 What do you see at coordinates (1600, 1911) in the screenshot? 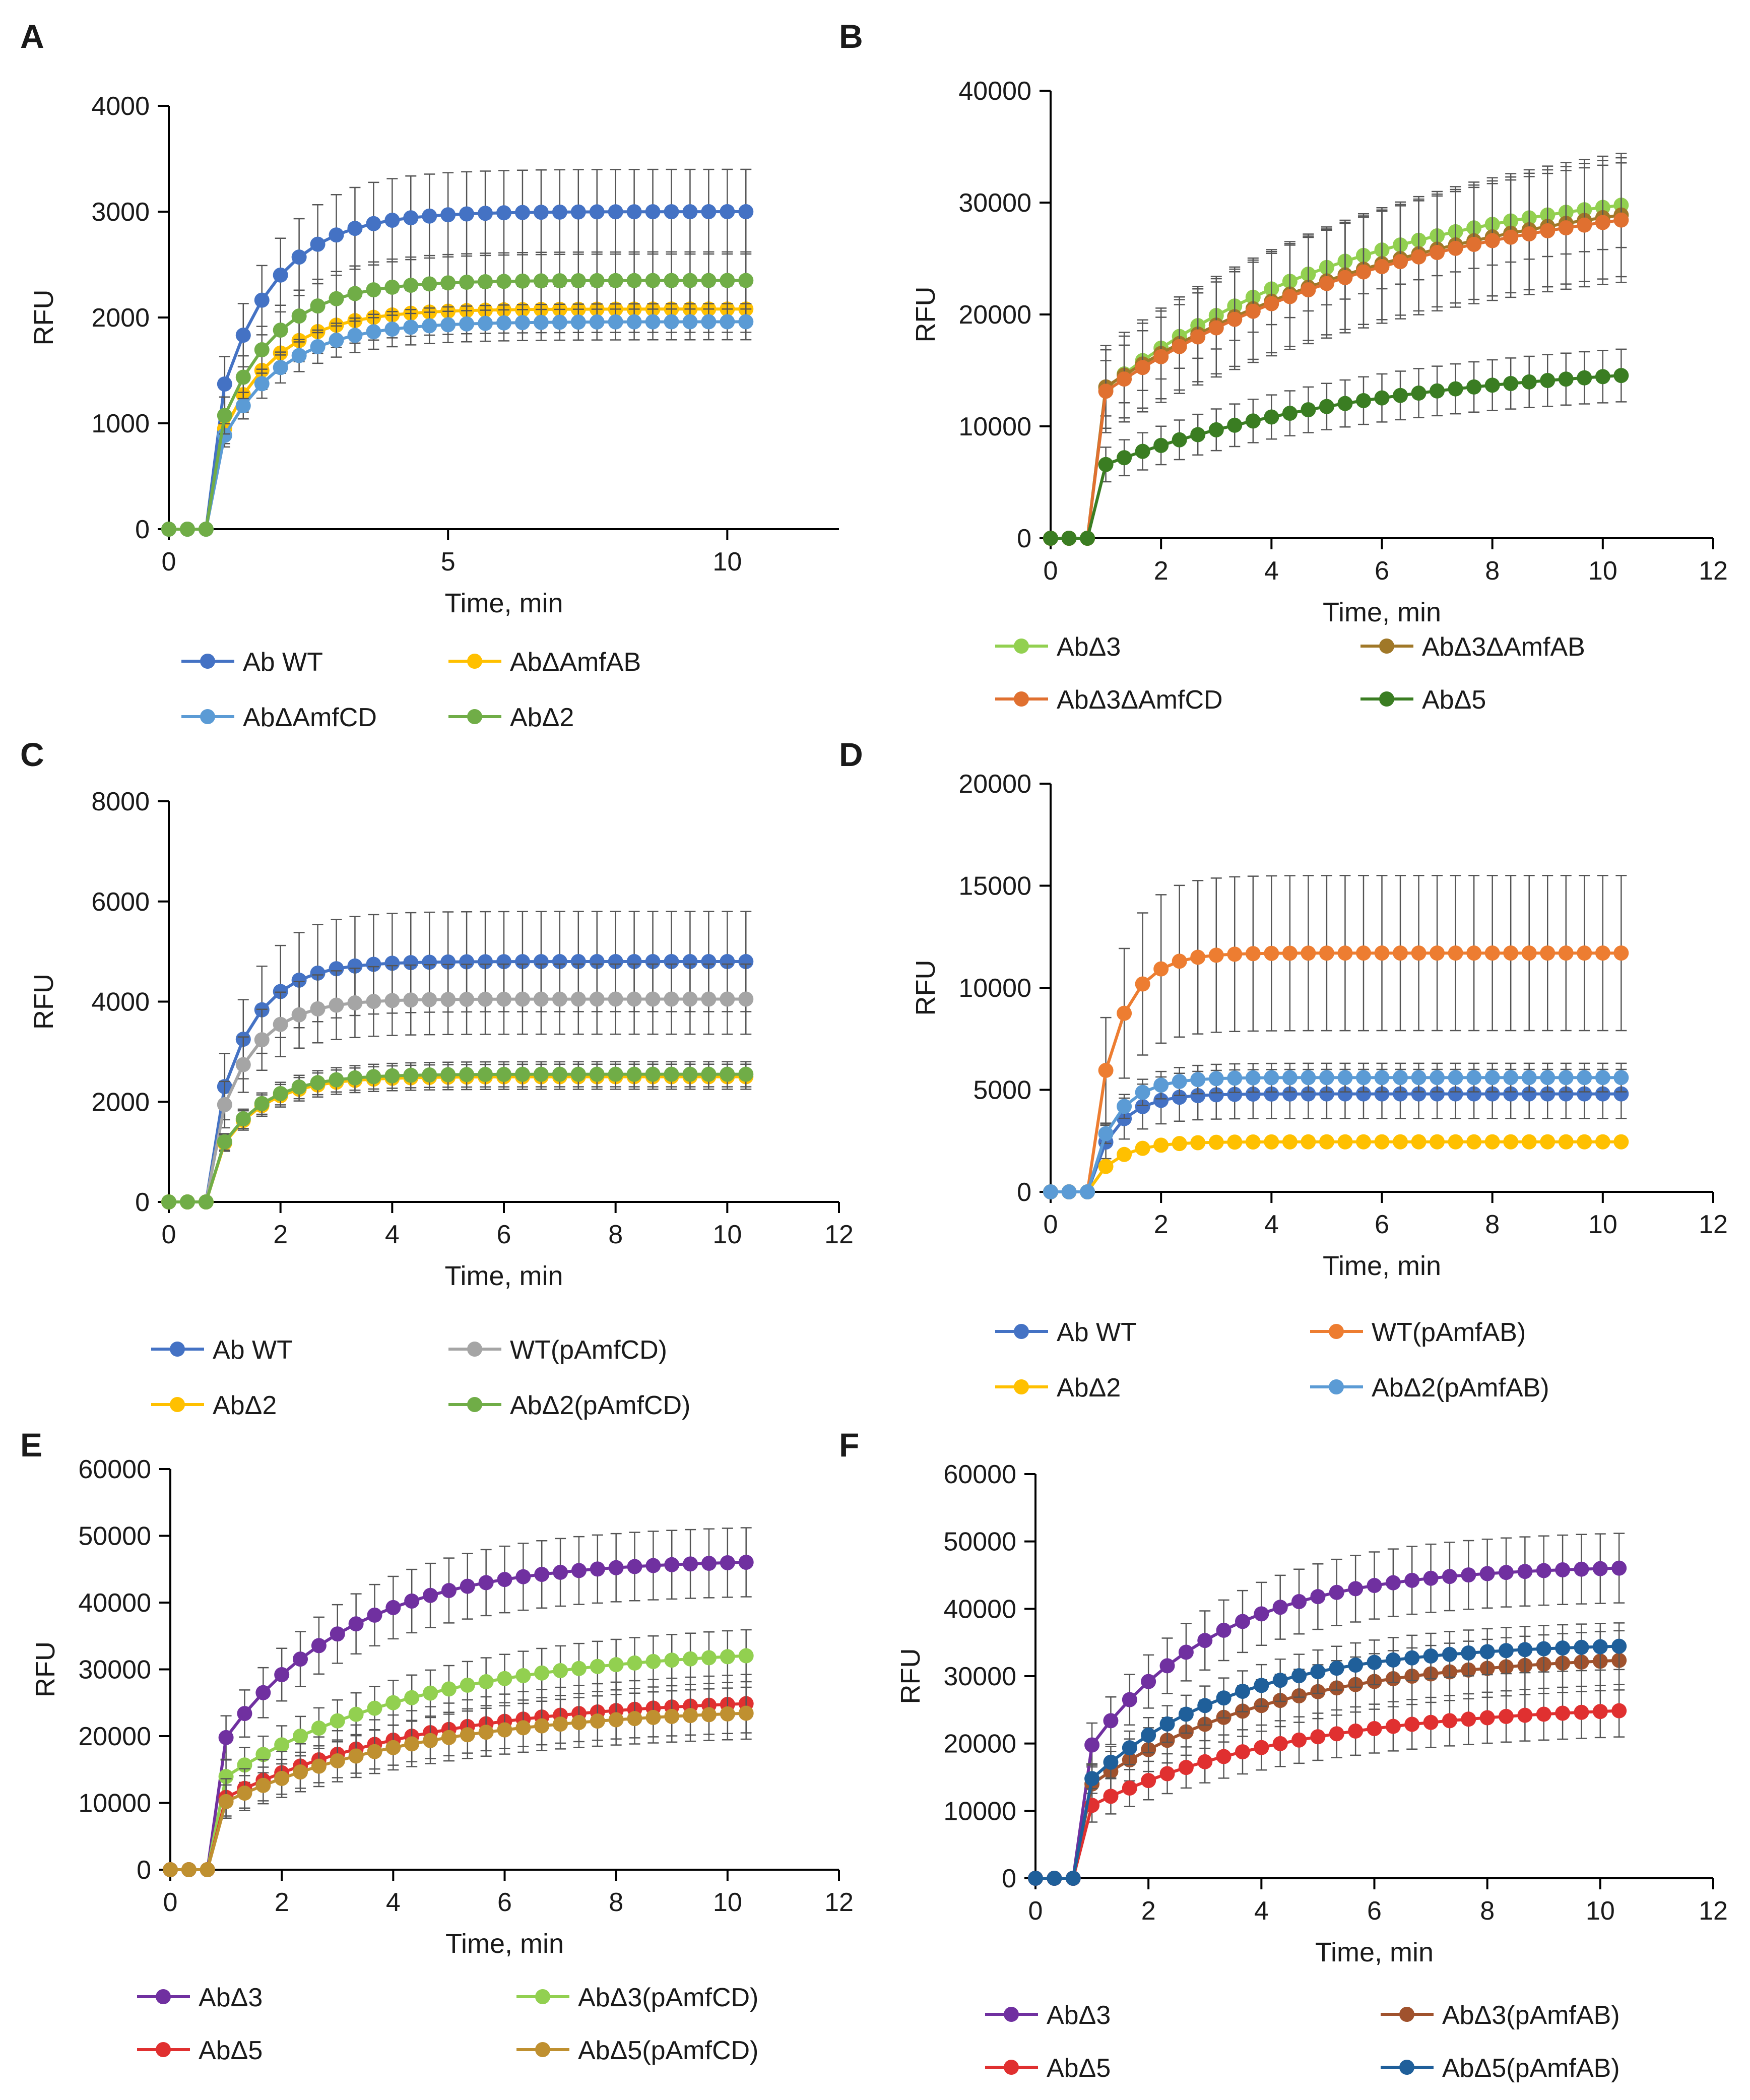
I see `x-tick-label: 10` at bounding box center [1600, 1911].